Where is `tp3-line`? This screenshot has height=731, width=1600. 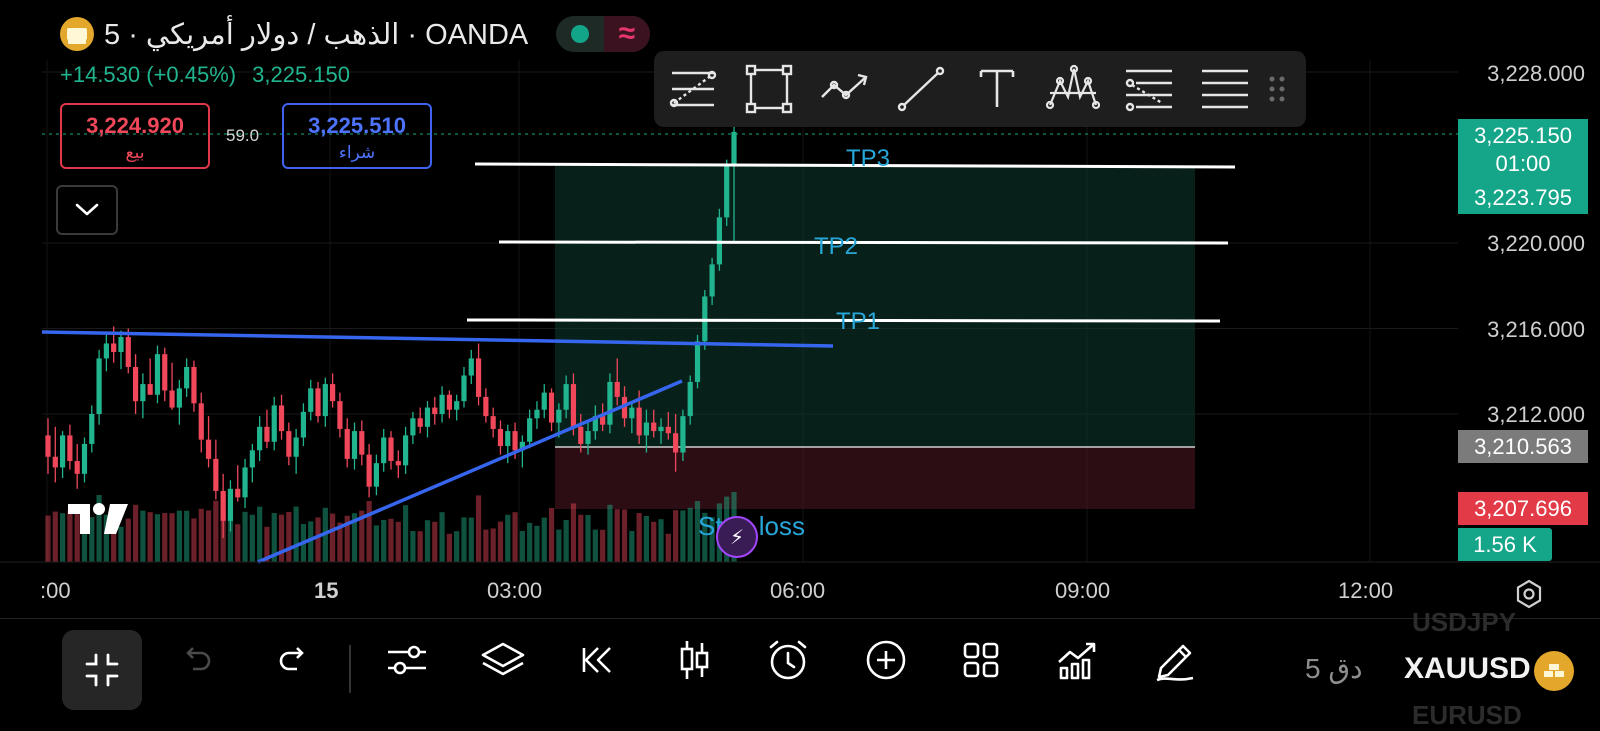
tp3-line is located at coordinates (855, 165).